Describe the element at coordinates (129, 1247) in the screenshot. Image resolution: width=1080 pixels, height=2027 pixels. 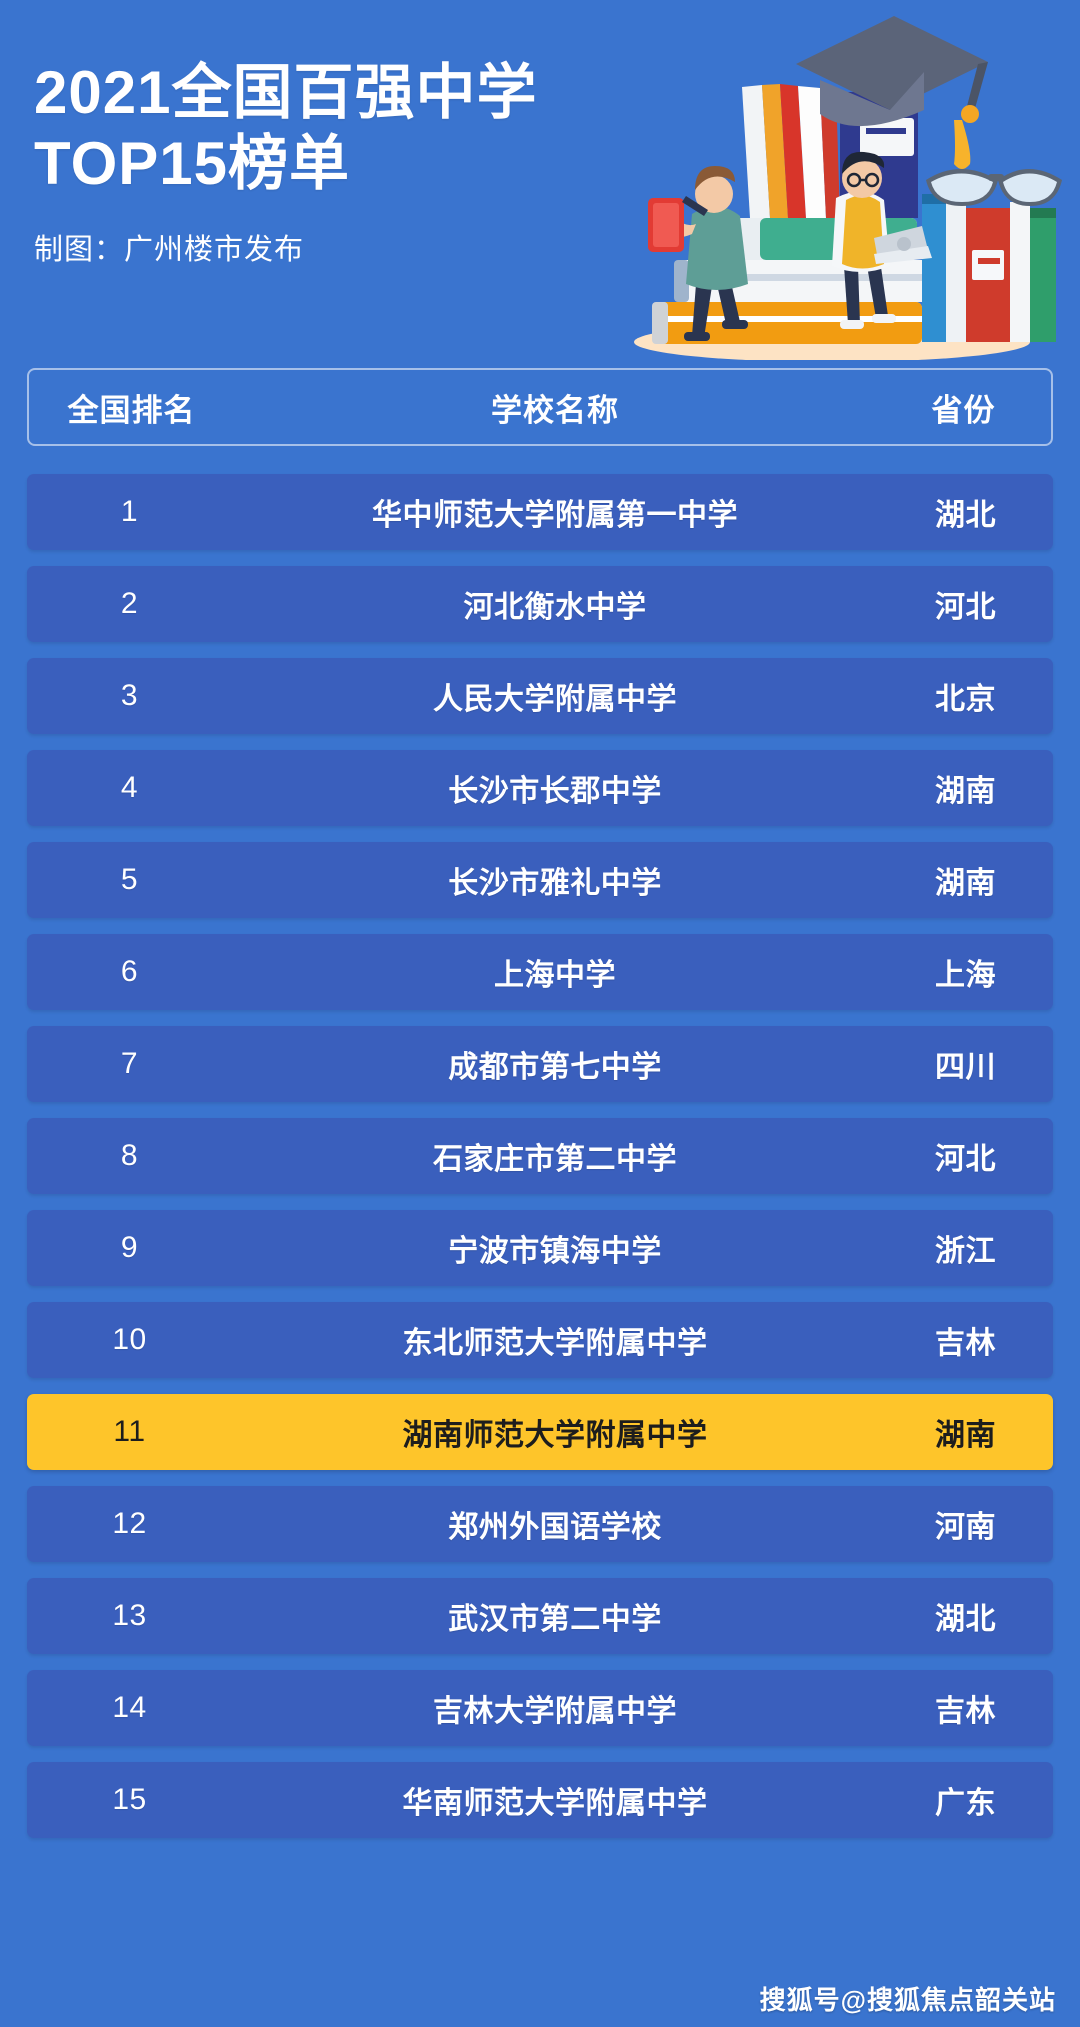
I see `cell-rank: 9` at that location.